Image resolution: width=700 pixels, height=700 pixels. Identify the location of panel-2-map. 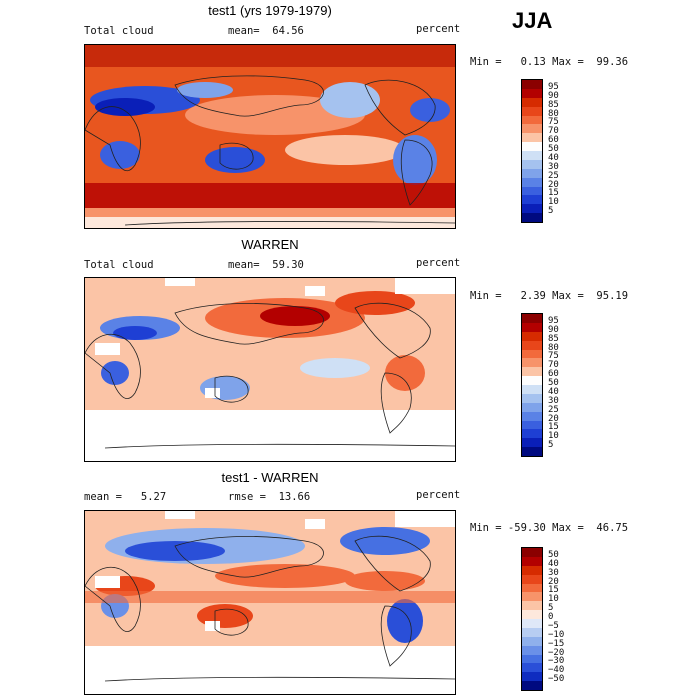
(270, 369).